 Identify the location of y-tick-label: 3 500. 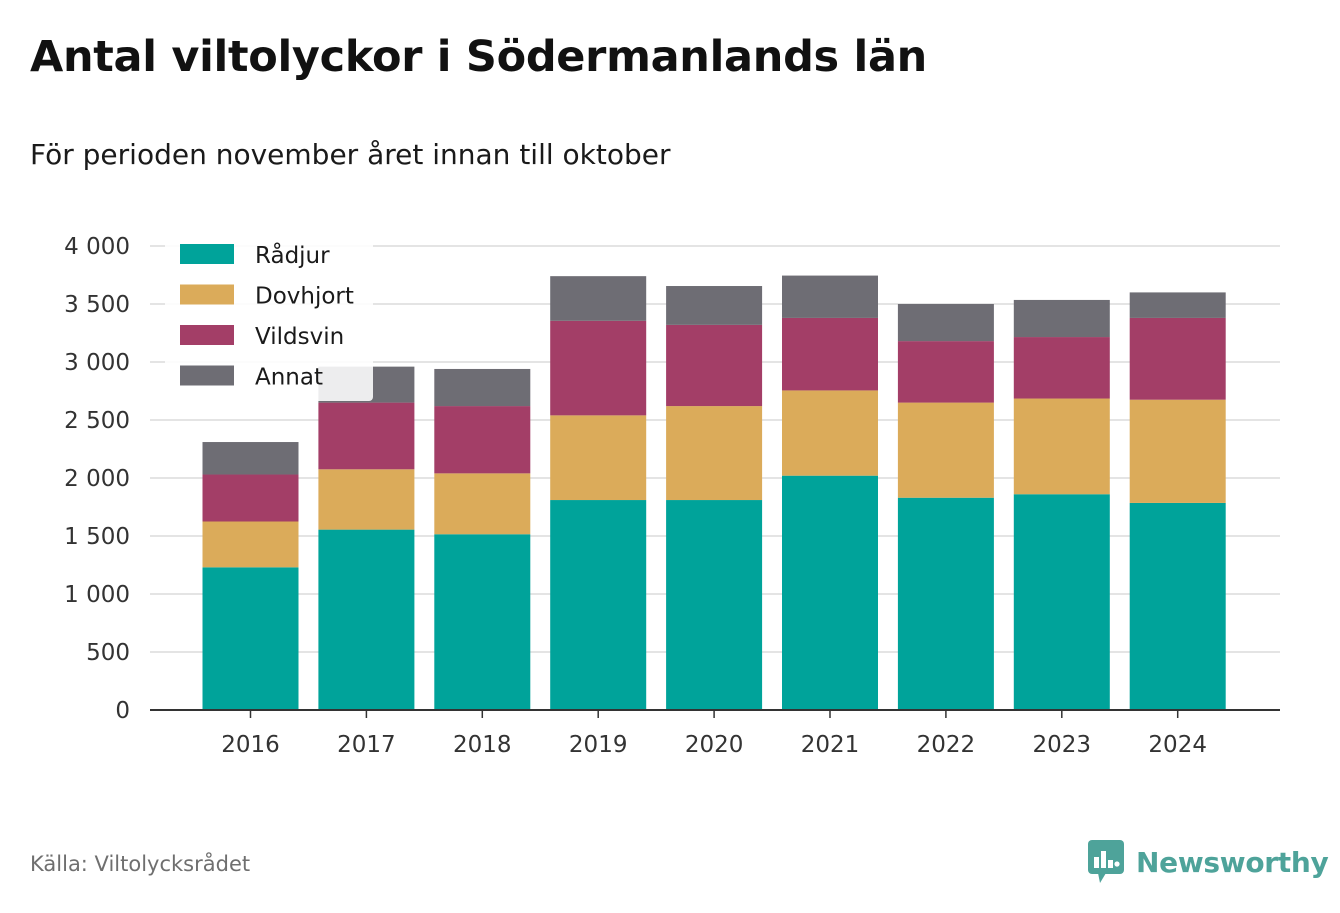
(97, 305).